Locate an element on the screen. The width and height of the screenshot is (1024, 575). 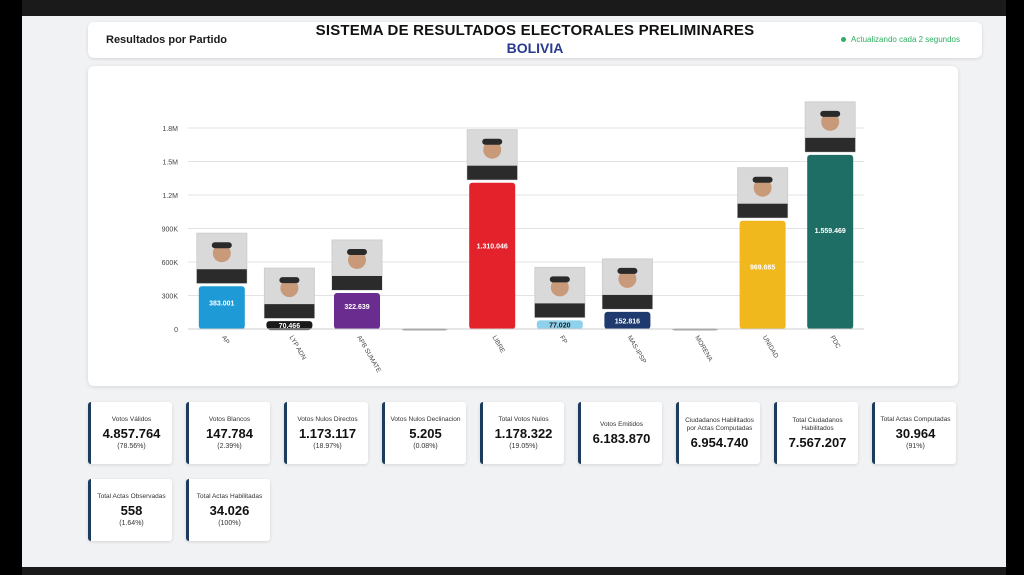
stat-card: Votos Nulos Directos 1.173.117 (18.97%) is located at coordinates (326, 433).